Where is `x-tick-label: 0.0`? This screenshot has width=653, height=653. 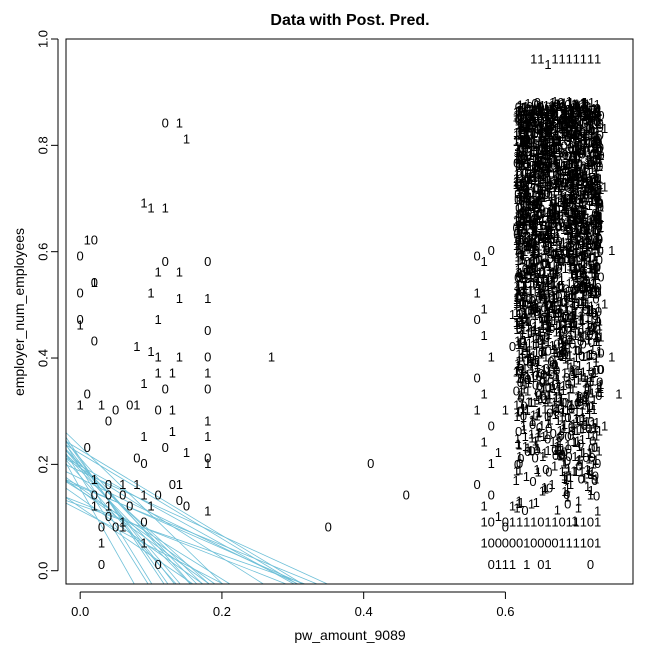
x-tick-label: 0.0 is located at coordinates (80, 611).